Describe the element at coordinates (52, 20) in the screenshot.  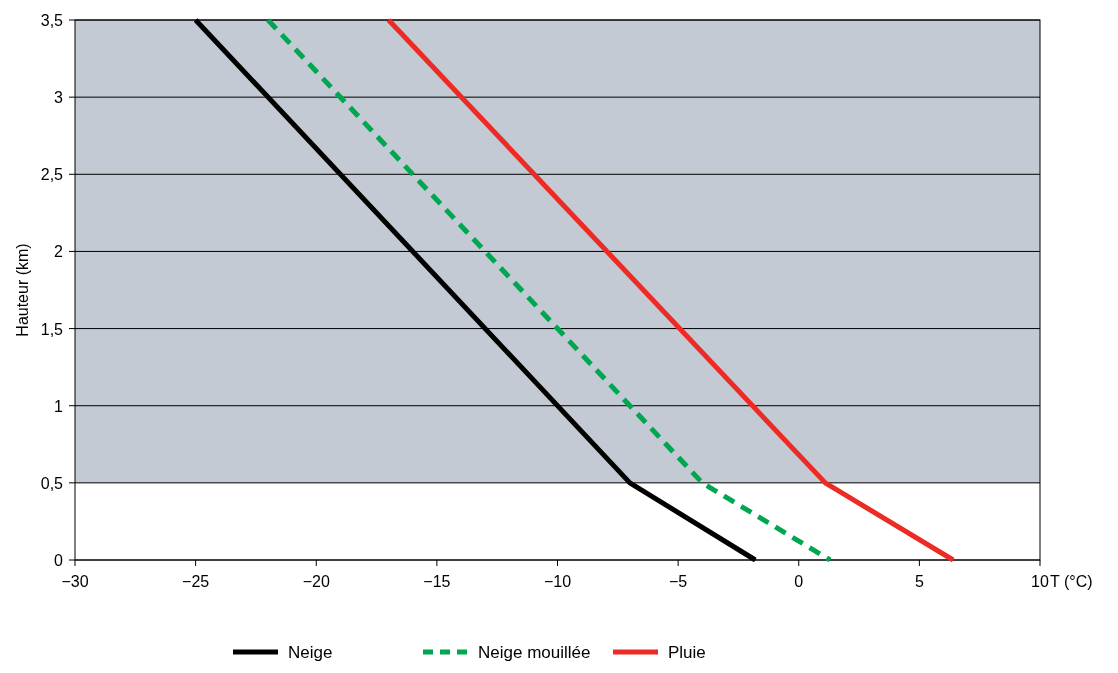
I see `y-tick-label: 3,5` at that location.